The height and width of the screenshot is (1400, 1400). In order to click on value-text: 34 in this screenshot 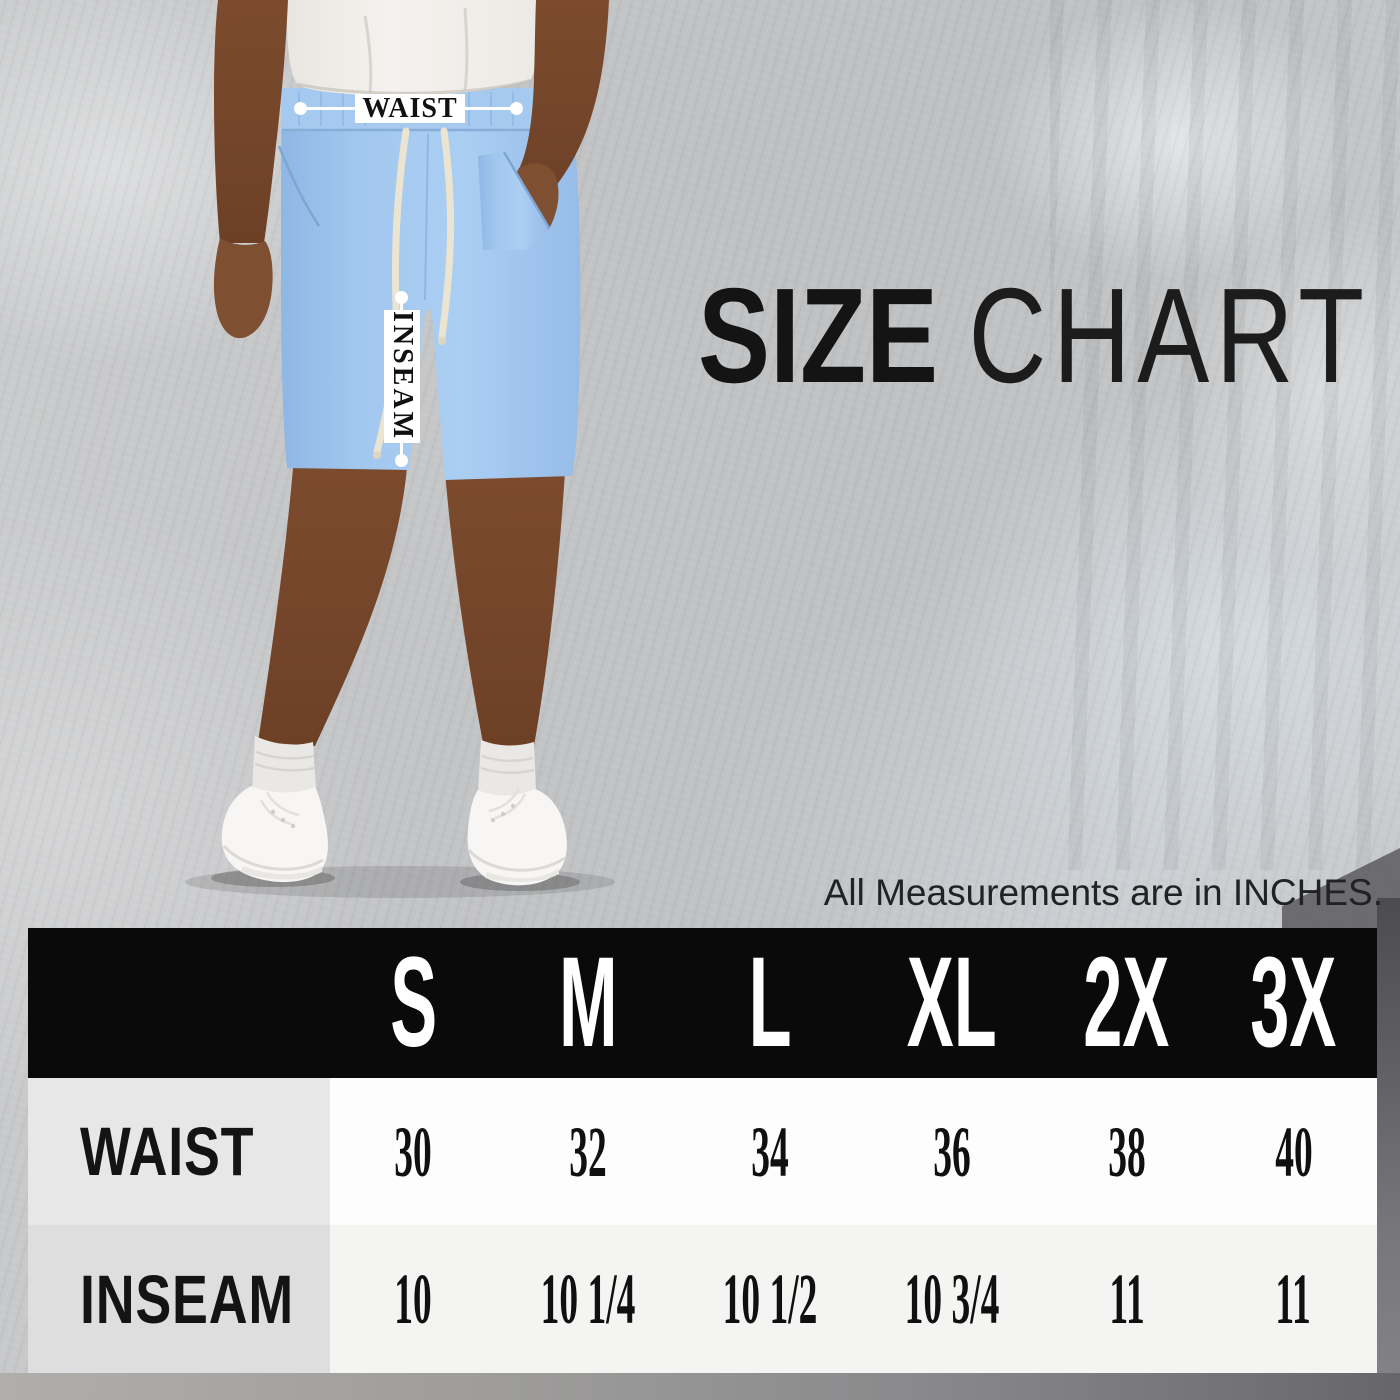, I will do `click(770, 1151)`.